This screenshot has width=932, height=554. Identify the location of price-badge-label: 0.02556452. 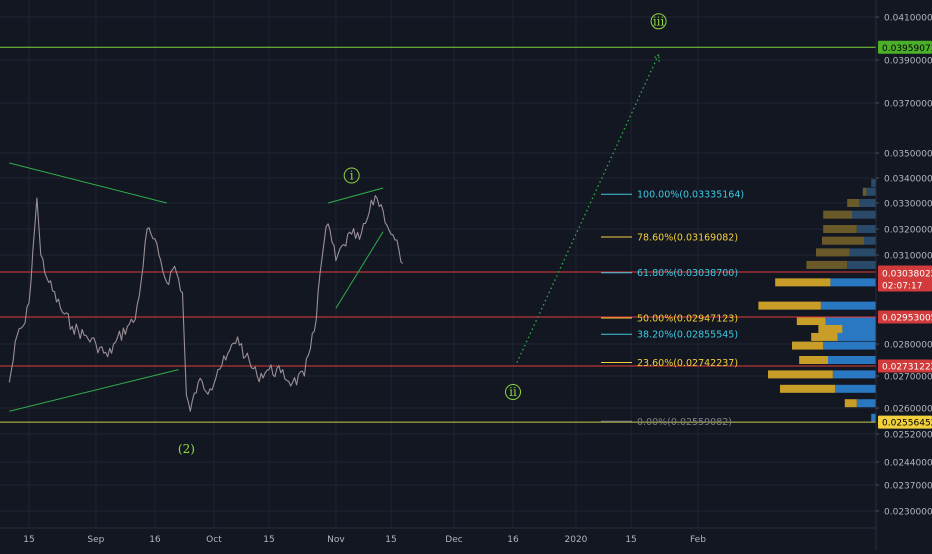
(907, 424).